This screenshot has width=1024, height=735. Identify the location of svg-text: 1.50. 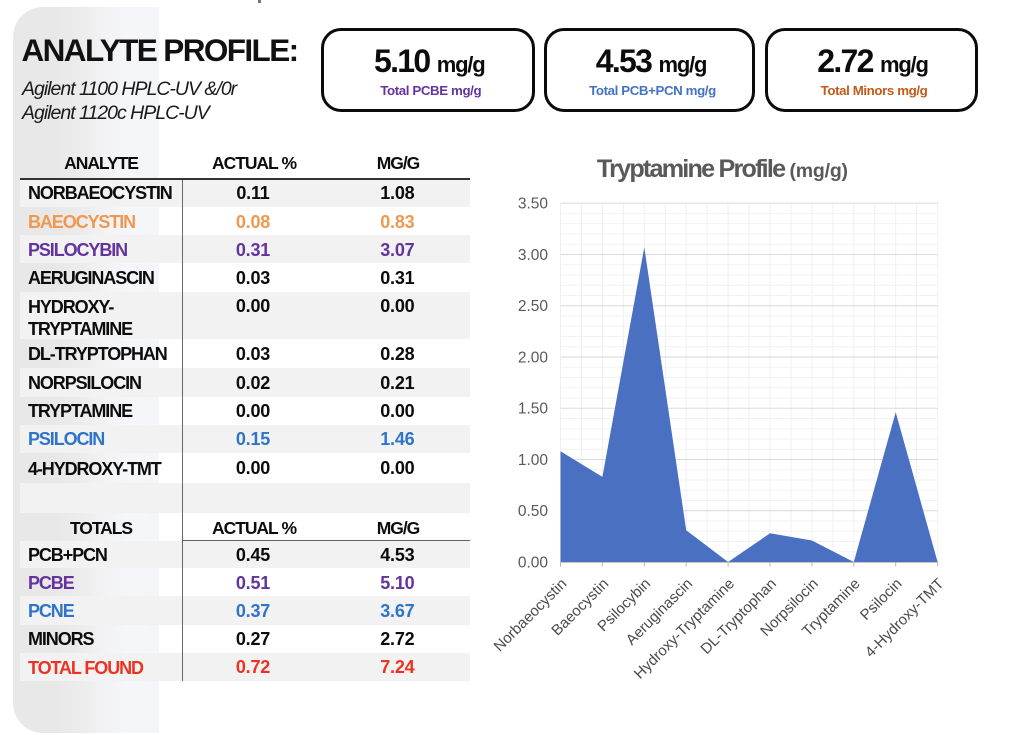
(533, 409).